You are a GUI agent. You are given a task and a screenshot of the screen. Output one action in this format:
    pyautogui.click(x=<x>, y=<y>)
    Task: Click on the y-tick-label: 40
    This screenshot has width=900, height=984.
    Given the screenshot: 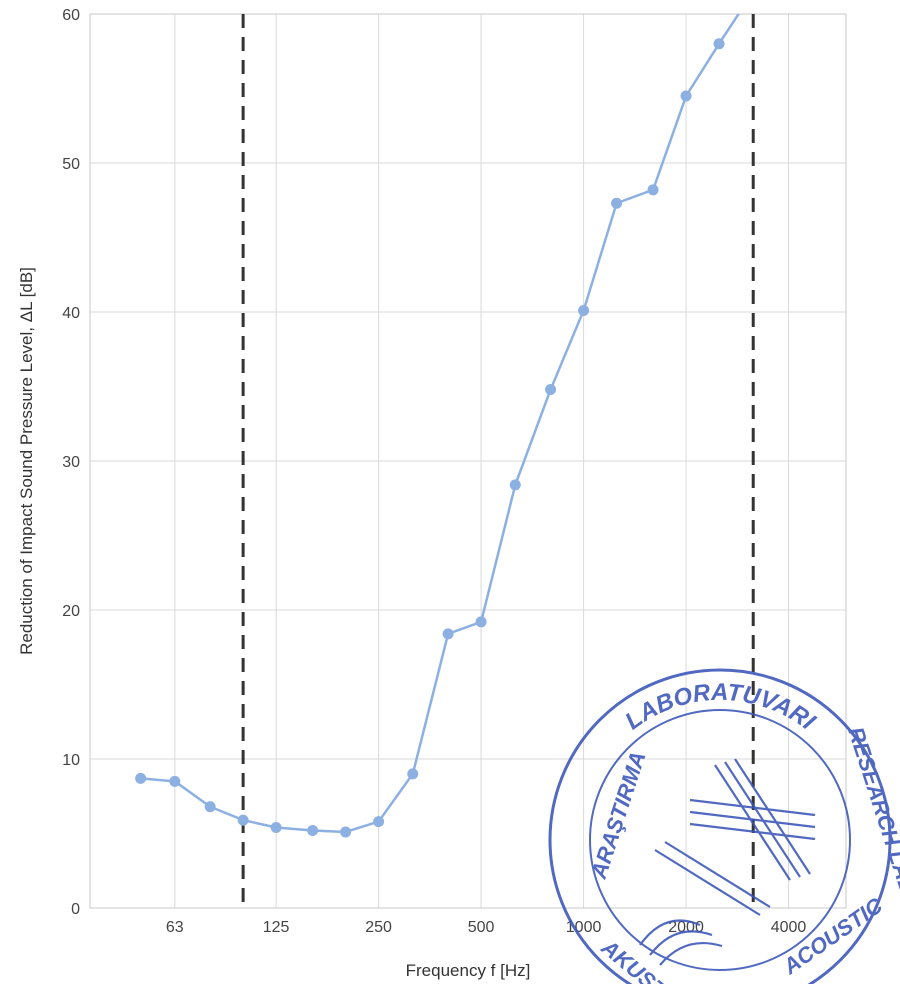 What is the action you would take?
    pyautogui.click(x=71, y=313)
    